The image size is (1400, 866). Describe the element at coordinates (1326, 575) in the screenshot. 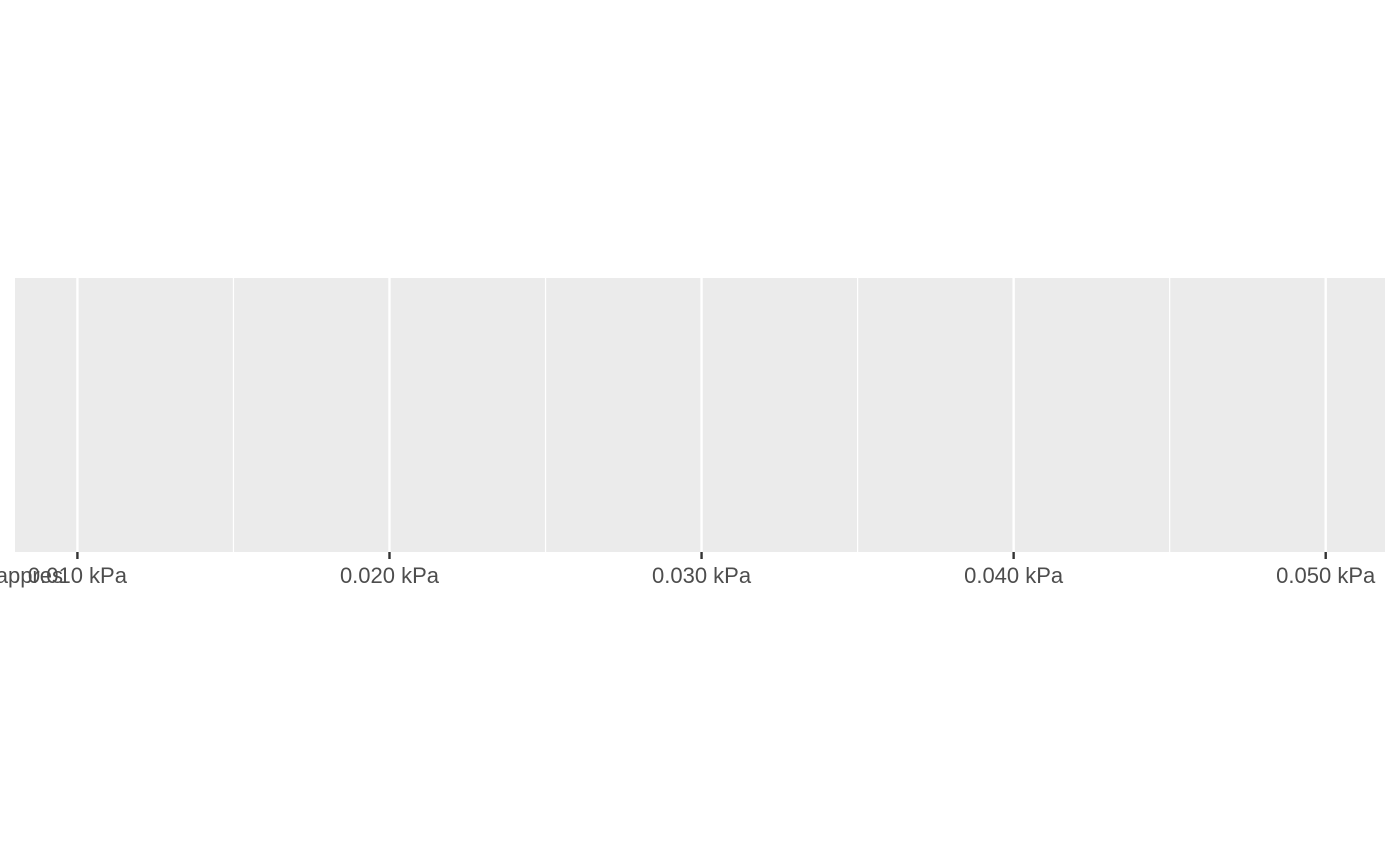

I see `x-tick-label: 0.050 kPa` at that location.